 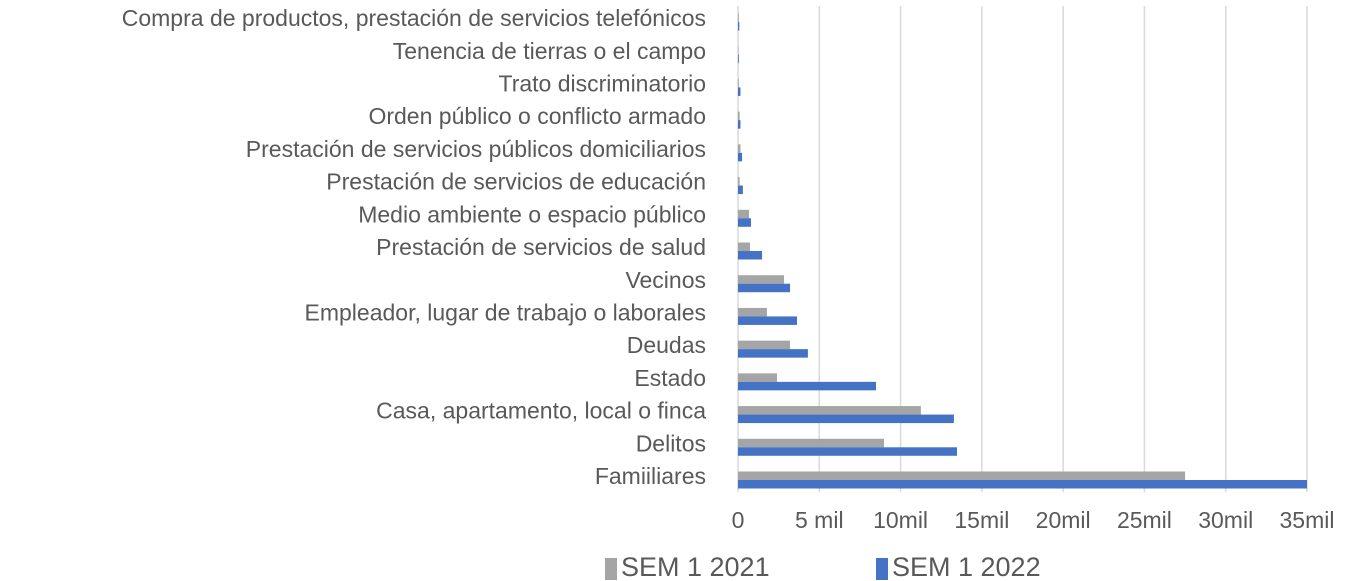 What do you see at coordinates (505, 313) in the screenshot?
I see `category-label: Empleador, lugar de trabajo o laborales` at bounding box center [505, 313].